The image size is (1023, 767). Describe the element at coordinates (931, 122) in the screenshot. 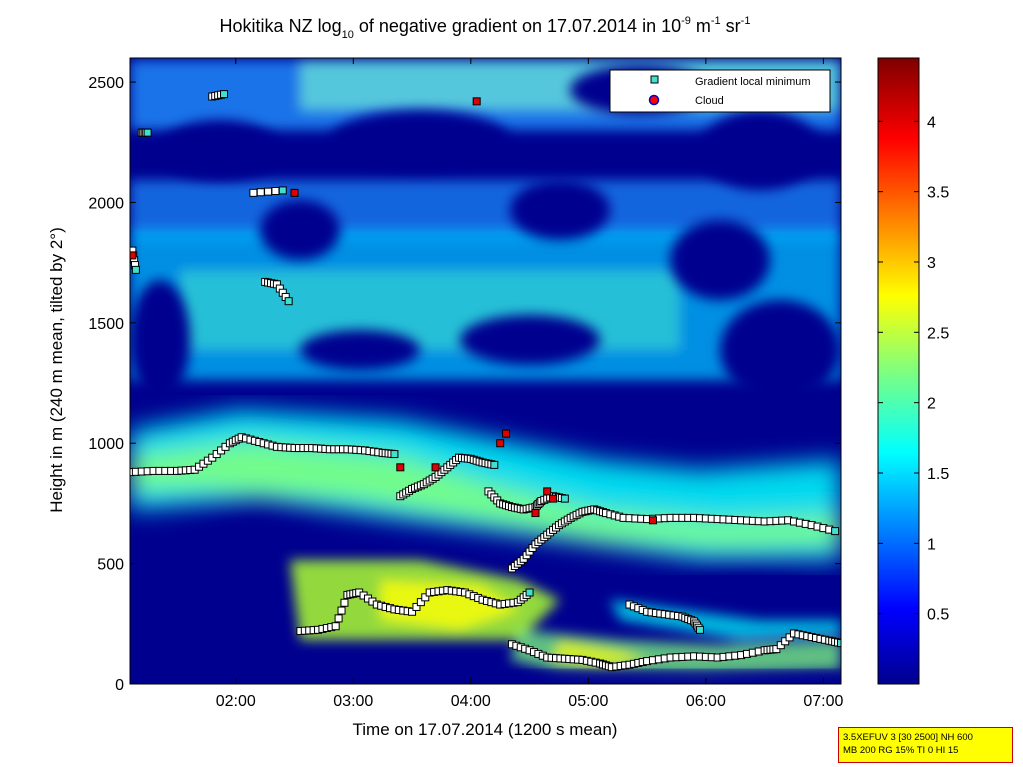

I see `colorbar-tick-label: 4` at that location.